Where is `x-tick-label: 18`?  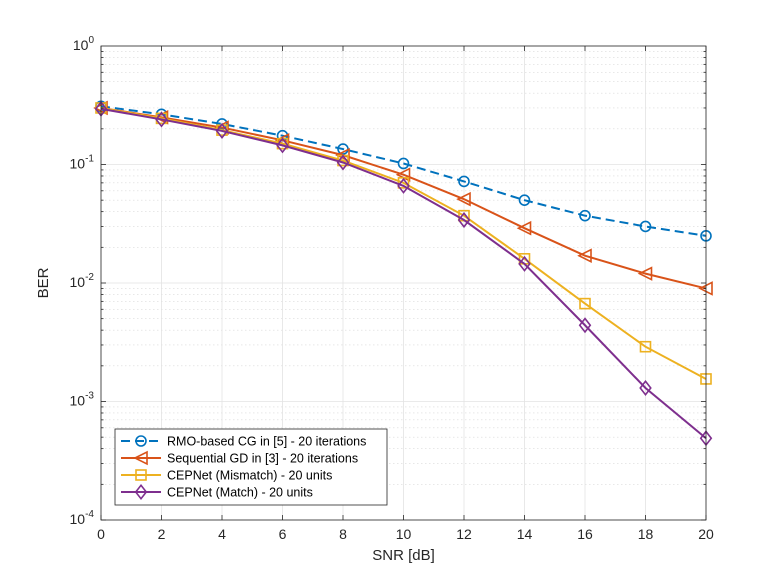 x-tick-label: 18 is located at coordinates (646, 534).